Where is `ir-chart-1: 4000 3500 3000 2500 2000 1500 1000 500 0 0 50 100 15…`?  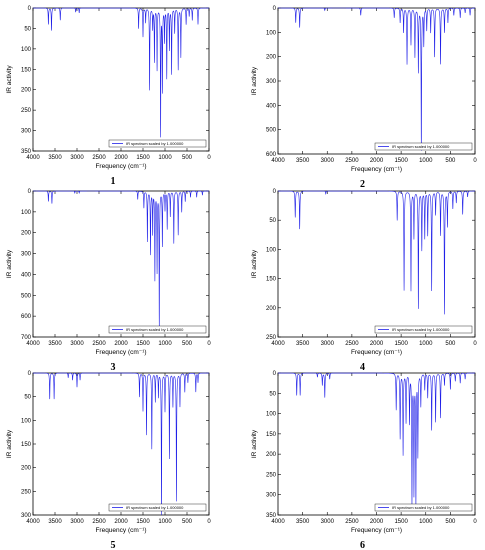 ir-chart-1: 4000 3500 3000 2500 2000 1500 1000 500 0 0 50 100 15… is located at coordinates (108, 96).